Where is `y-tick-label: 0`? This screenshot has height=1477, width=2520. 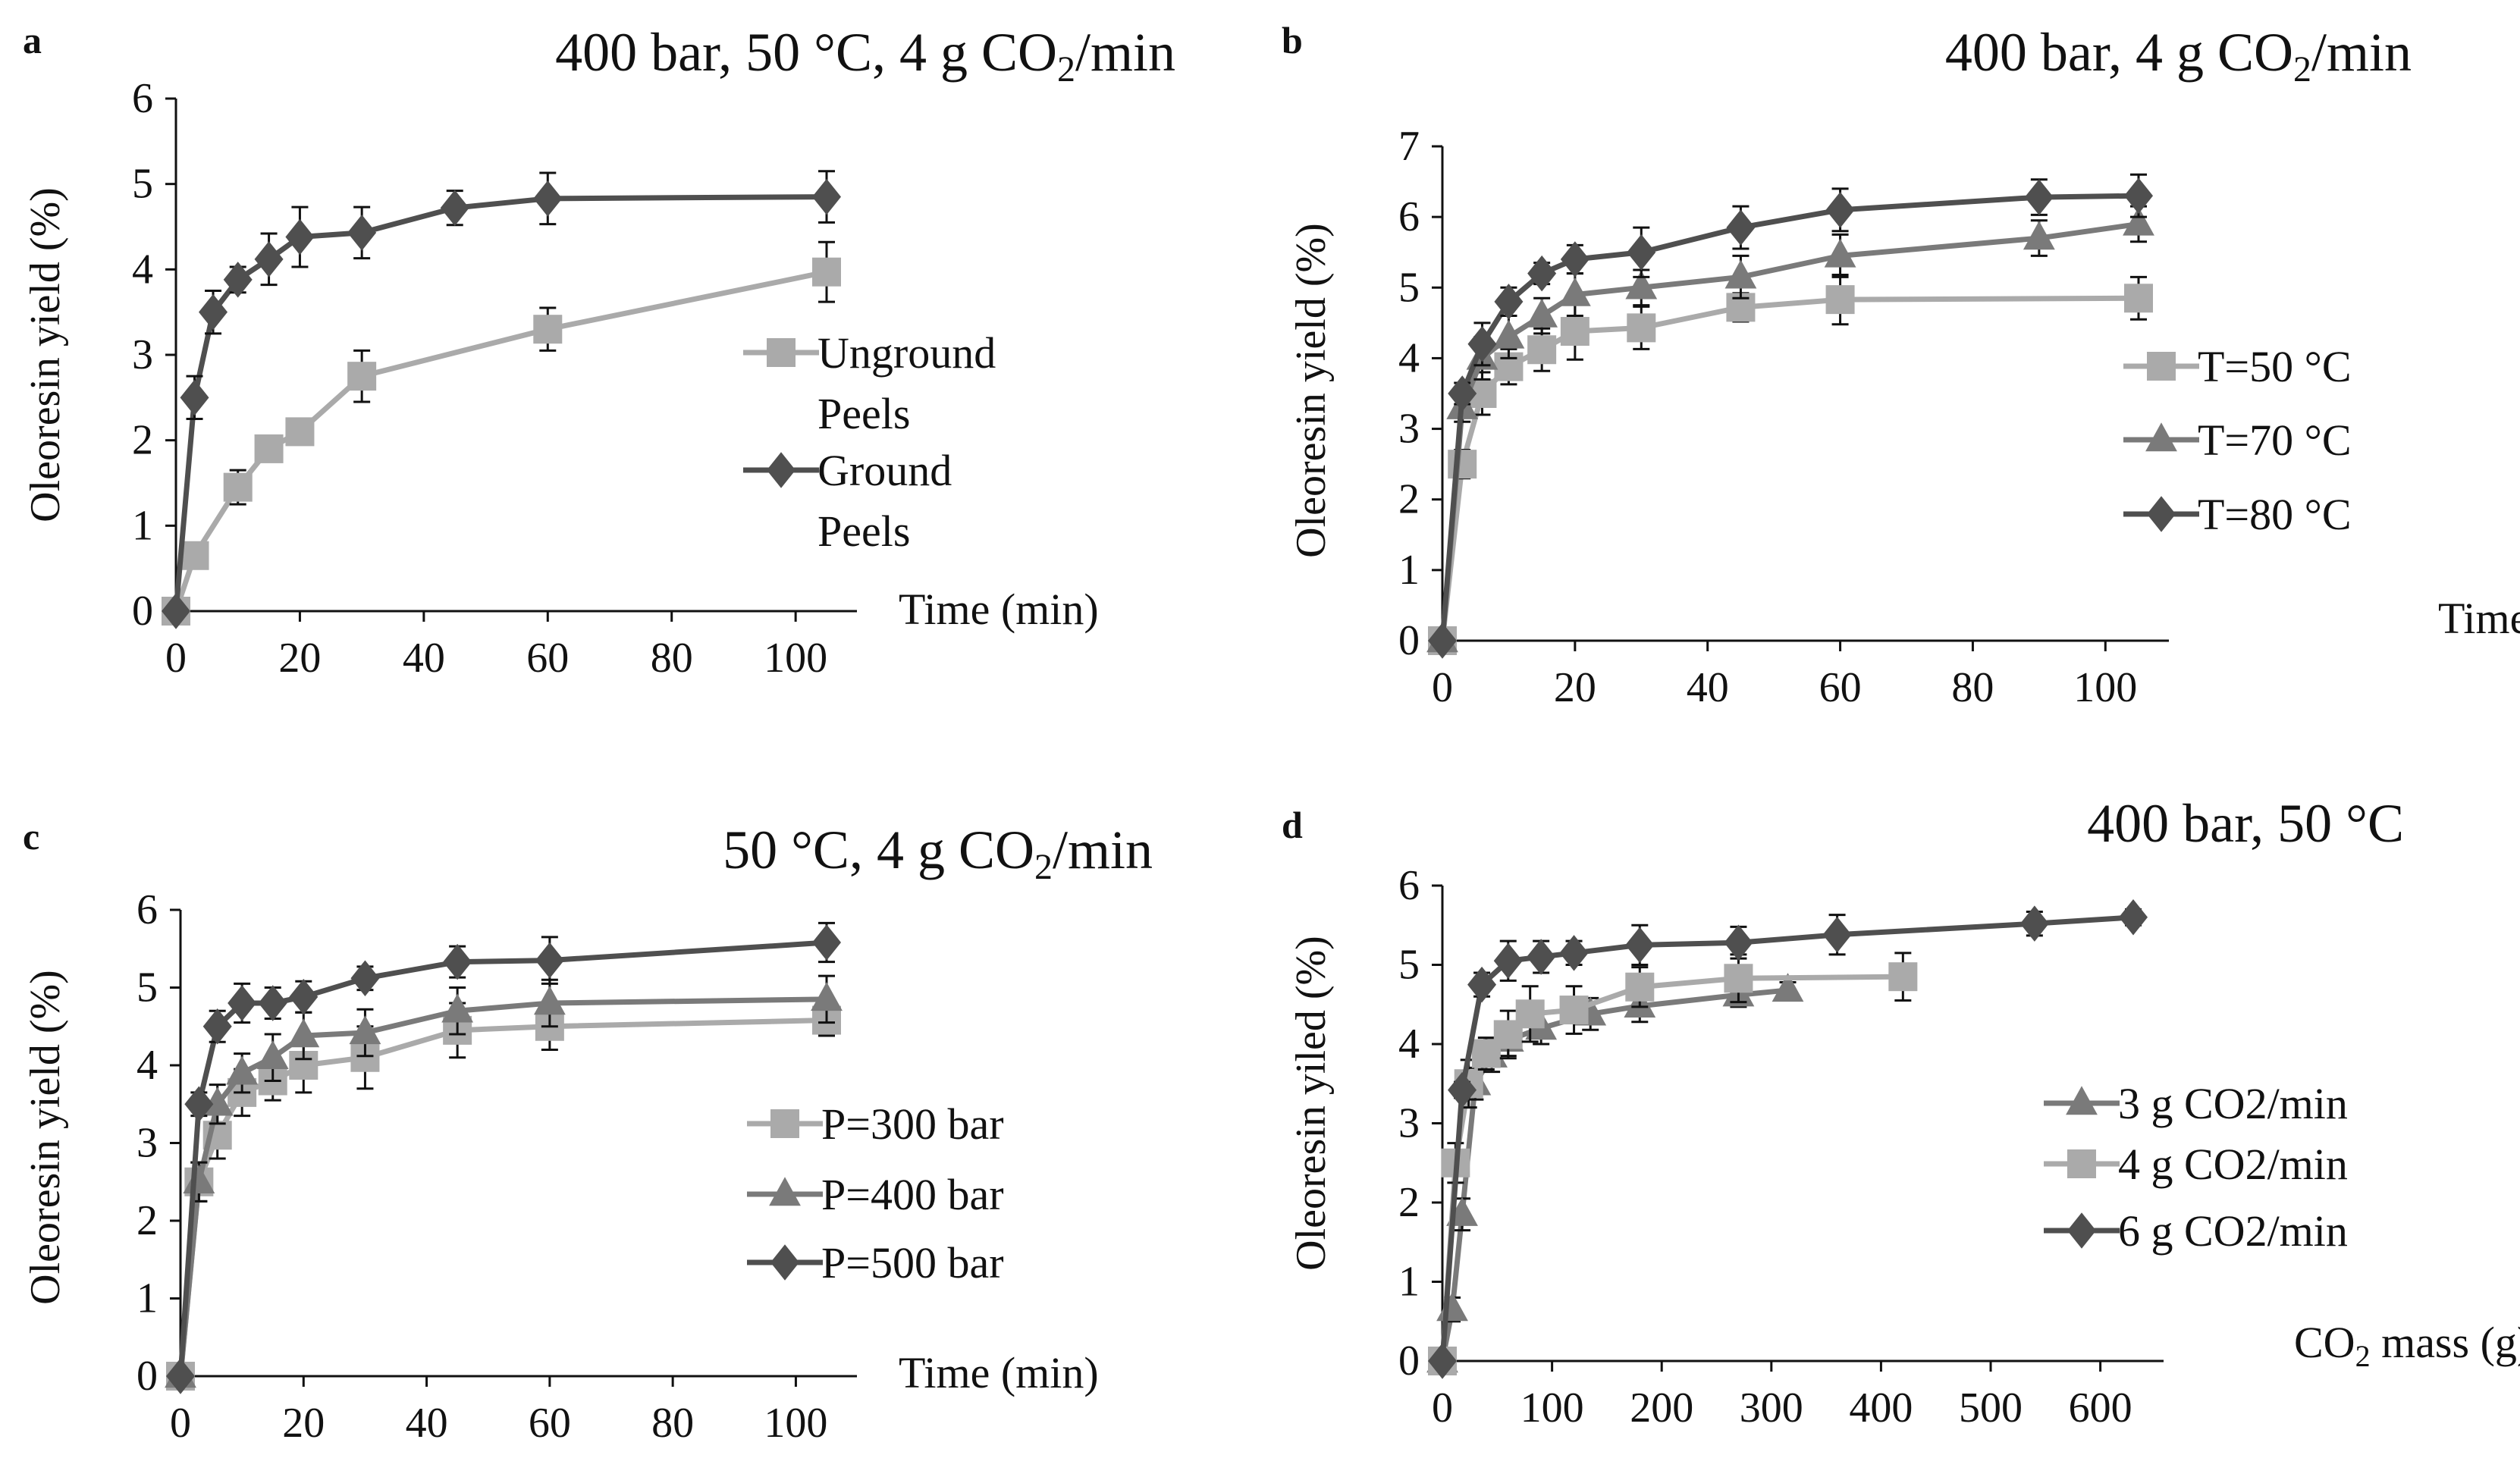 y-tick-label: 0 is located at coordinates (1409, 1360).